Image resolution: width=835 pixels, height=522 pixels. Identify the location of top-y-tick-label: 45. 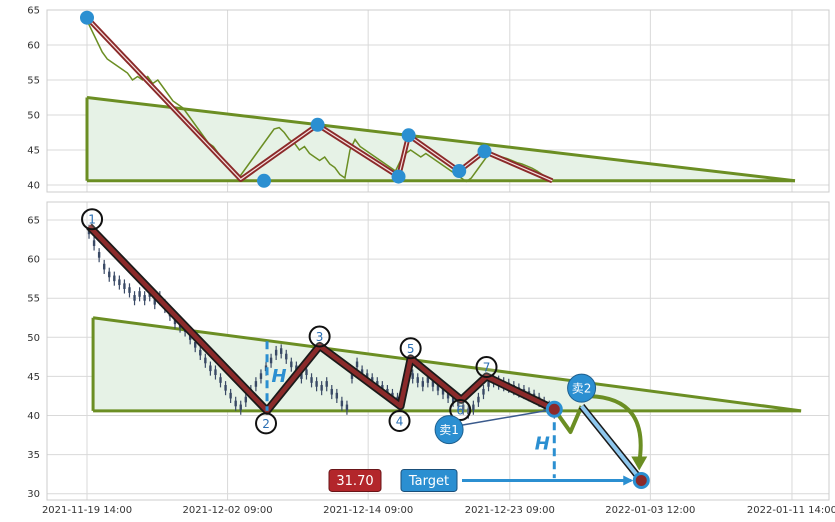
(33, 151).